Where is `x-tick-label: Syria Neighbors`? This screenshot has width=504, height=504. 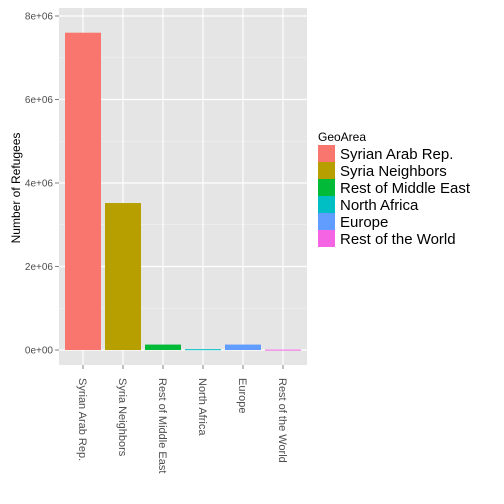
x-tick-label: Syria Neighbors is located at coordinates (122, 417).